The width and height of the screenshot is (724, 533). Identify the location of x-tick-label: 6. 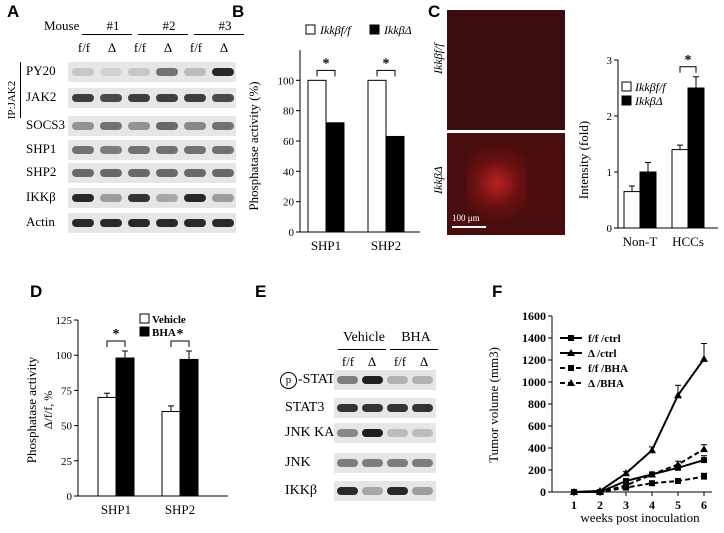
(704, 505).